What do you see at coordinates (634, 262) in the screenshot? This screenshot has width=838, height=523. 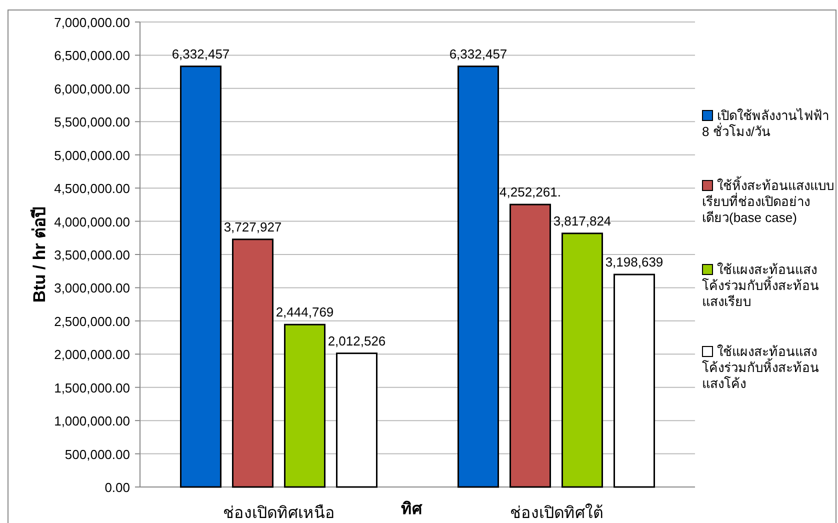 I see `data-label: 3,198,639` at bounding box center [634, 262].